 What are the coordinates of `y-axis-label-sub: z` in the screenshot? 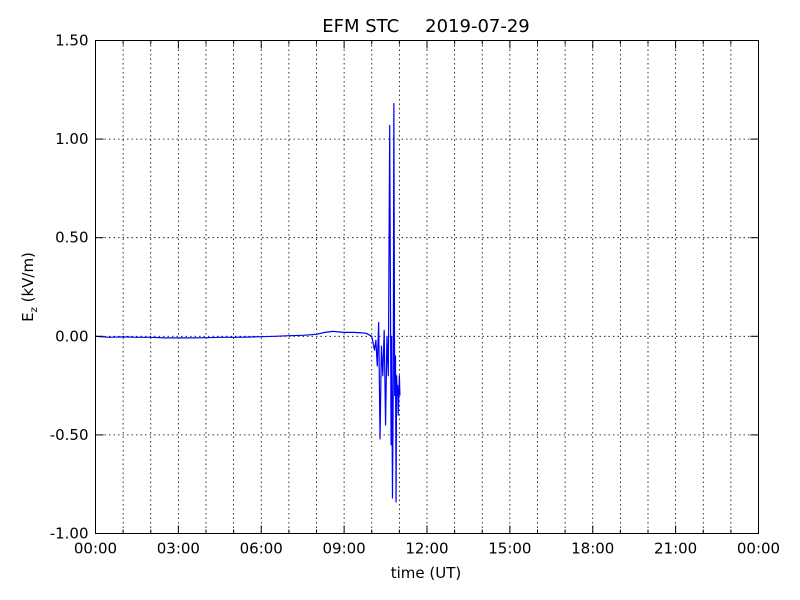 It's located at (34, 309).